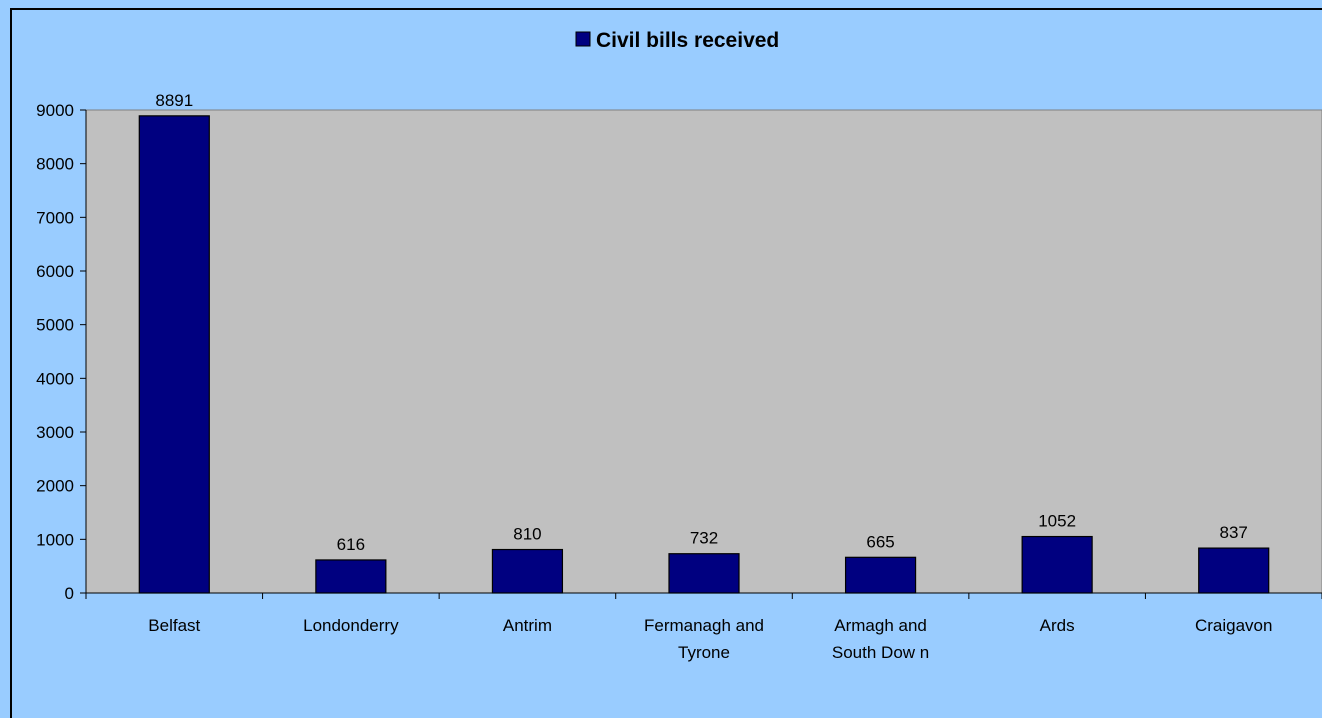  I want to click on y-tick-label: 7000, so click(55, 217).